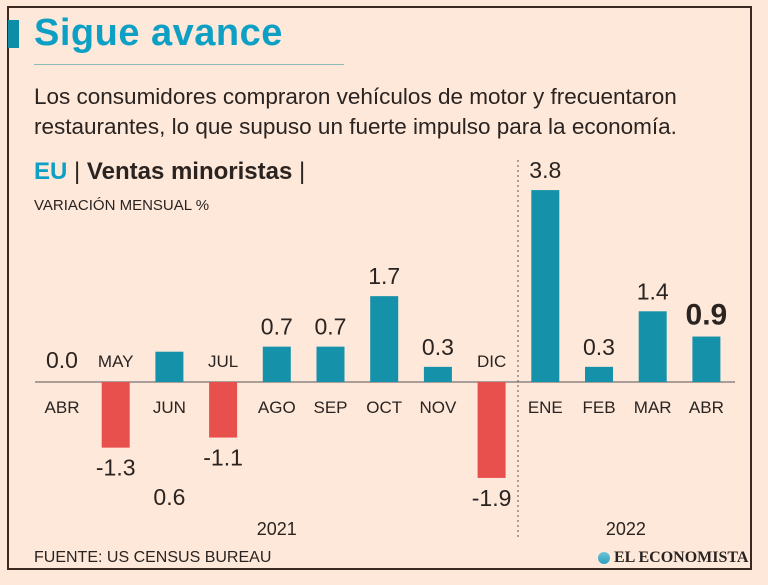 This screenshot has height=585, width=768. Describe the element at coordinates (116, 361) in the screenshot. I see `category-label: MAY` at that location.